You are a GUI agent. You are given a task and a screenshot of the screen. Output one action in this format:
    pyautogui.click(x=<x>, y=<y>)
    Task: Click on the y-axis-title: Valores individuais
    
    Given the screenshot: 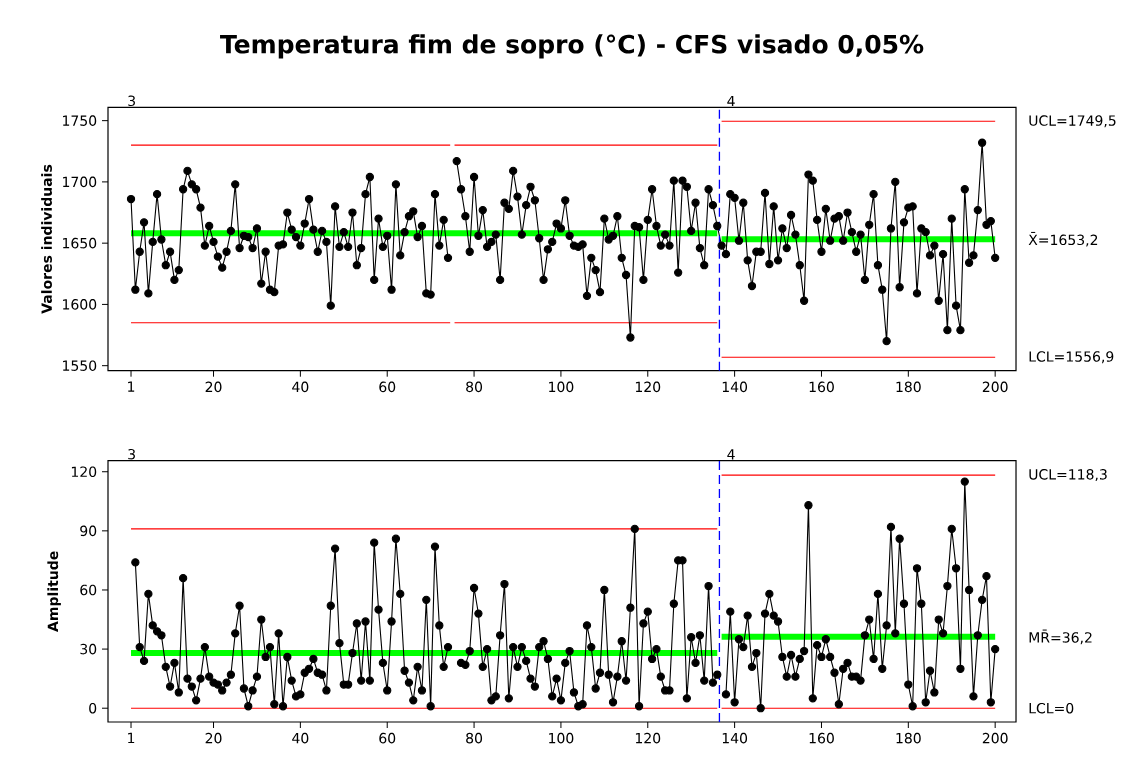 What is the action you would take?
    pyautogui.click(x=46, y=239)
    